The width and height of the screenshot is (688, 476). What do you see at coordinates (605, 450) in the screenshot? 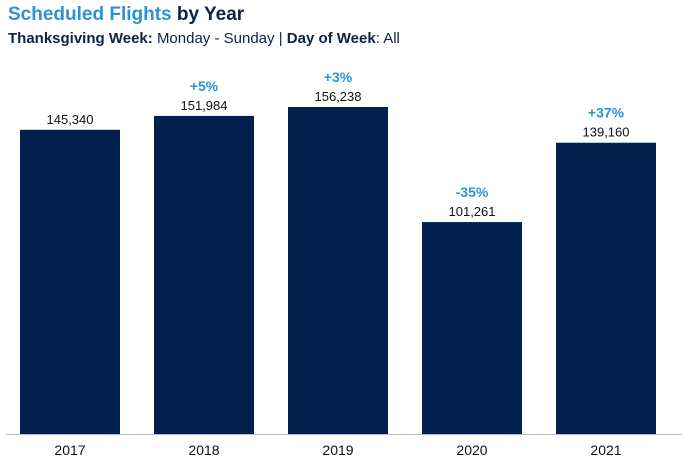
I see `x-tick-label-2021: 2021` at bounding box center [605, 450].